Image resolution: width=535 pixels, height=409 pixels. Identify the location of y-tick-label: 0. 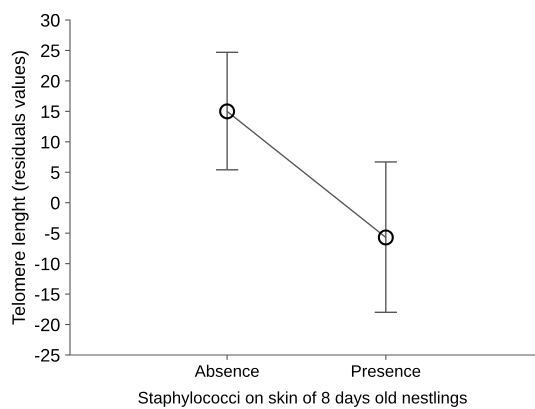
(55, 203).